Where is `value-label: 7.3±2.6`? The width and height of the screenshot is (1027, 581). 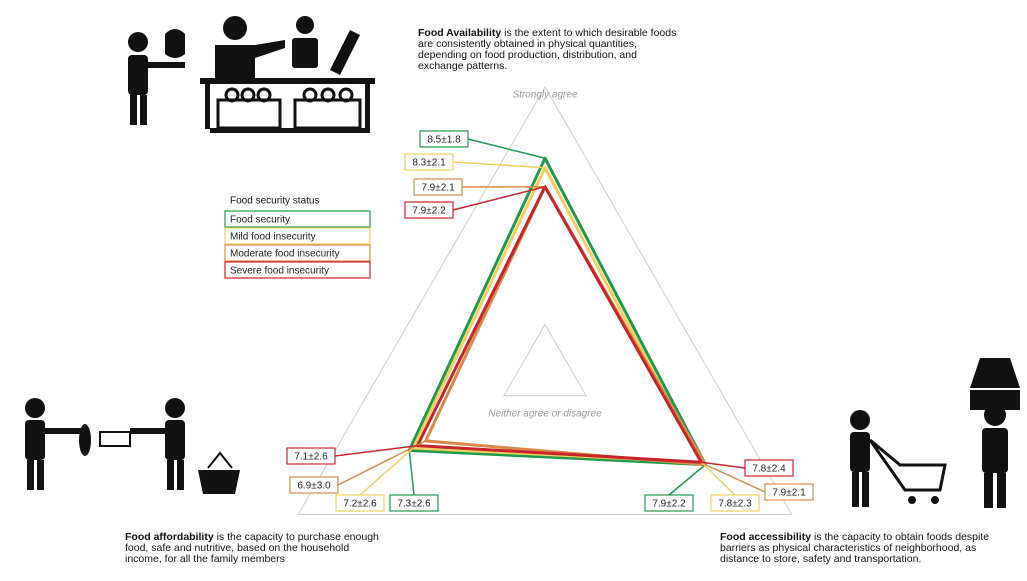 value-label: 7.3±2.6 is located at coordinates (414, 504).